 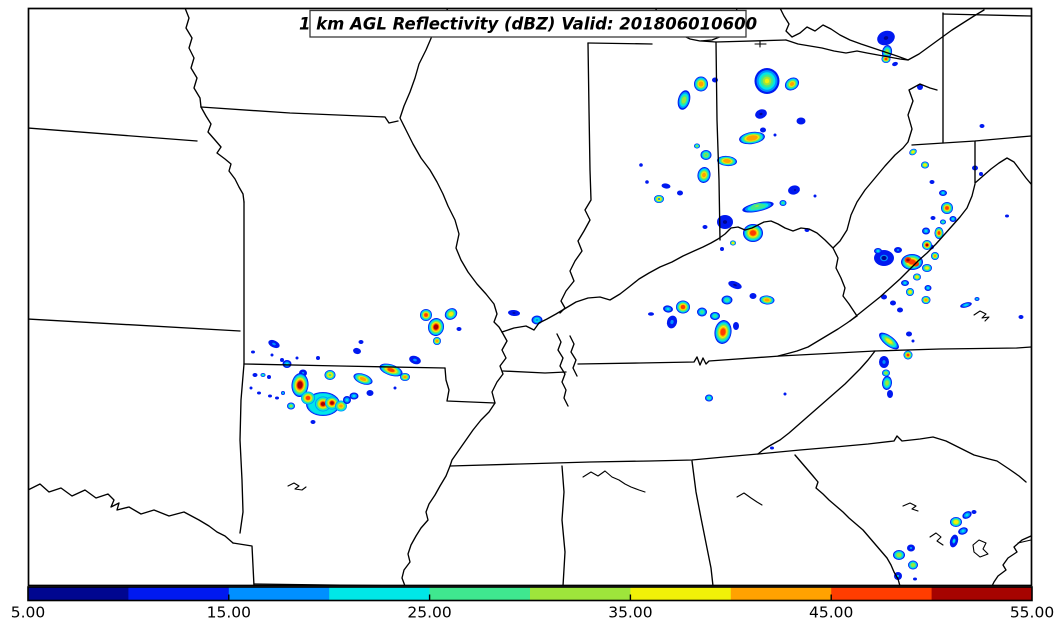 I want to click on ok-ar-border, so click(x=242, y=448).